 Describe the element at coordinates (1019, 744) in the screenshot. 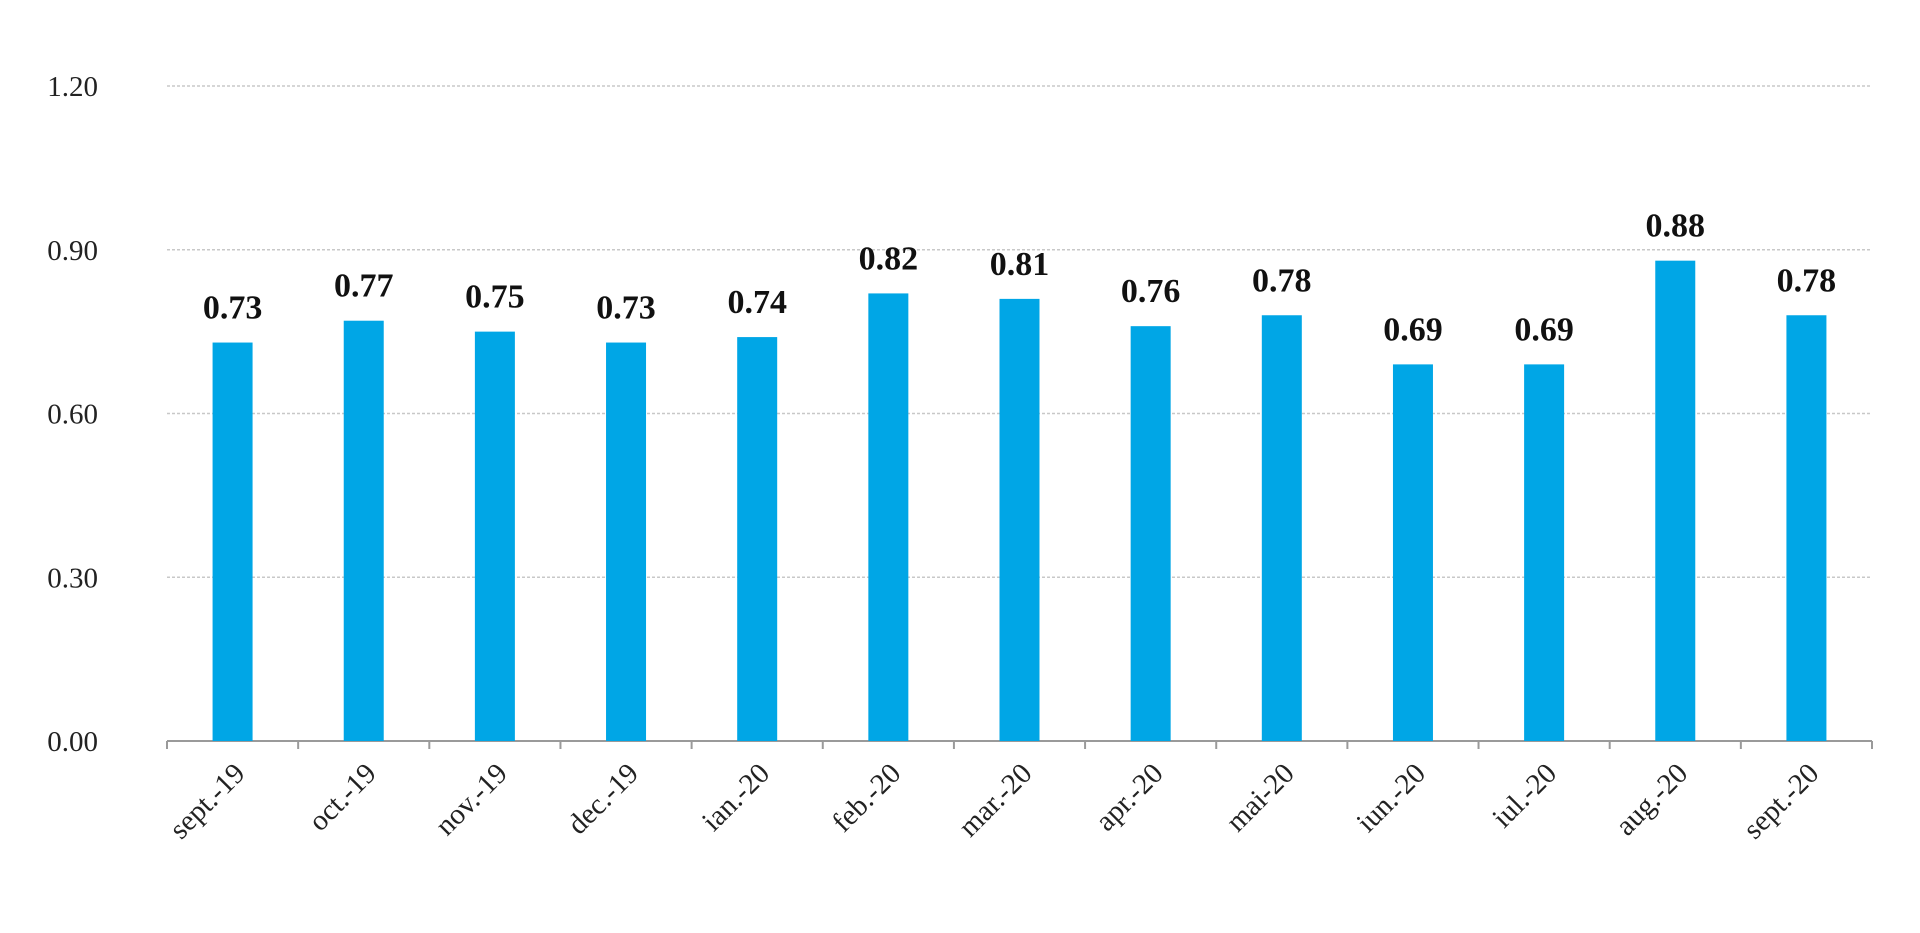

I see `x-axis` at that location.